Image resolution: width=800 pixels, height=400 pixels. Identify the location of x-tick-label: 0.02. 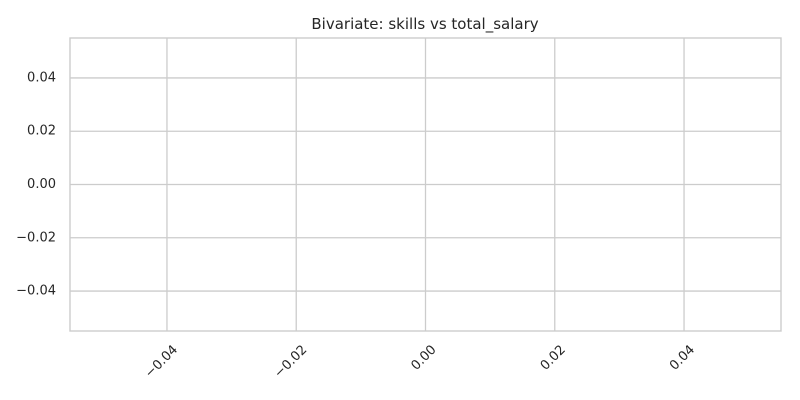
(553, 357).